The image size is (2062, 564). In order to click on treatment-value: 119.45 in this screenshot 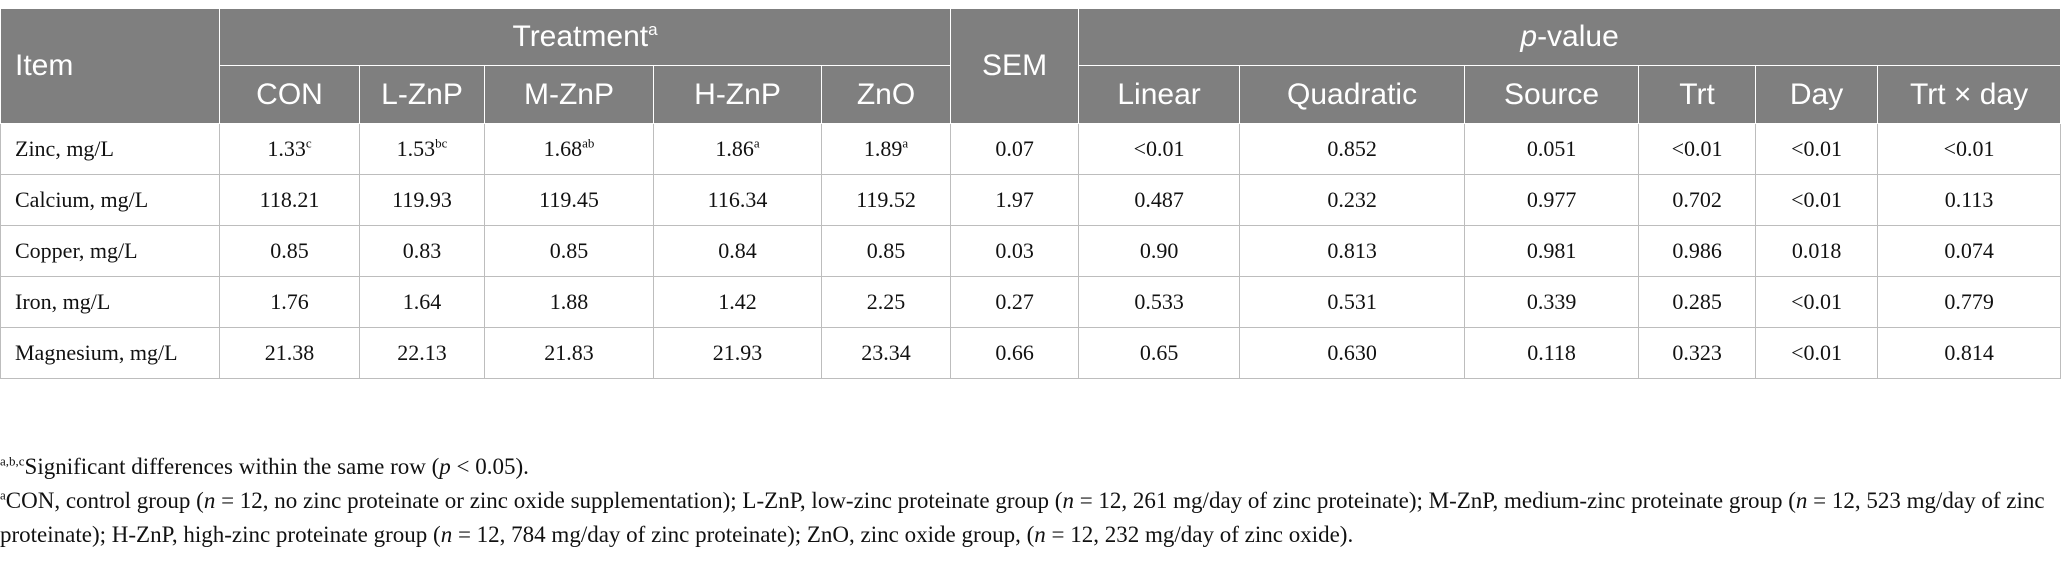, I will do `click(569, 199)`.